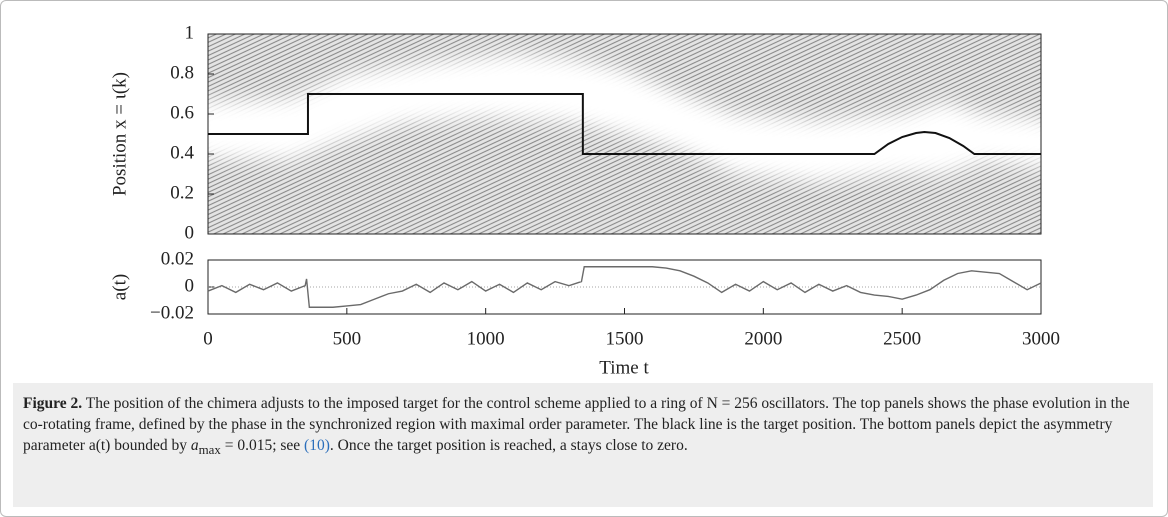  I want to click on x-tick-label: 1500, so click(625, 338).